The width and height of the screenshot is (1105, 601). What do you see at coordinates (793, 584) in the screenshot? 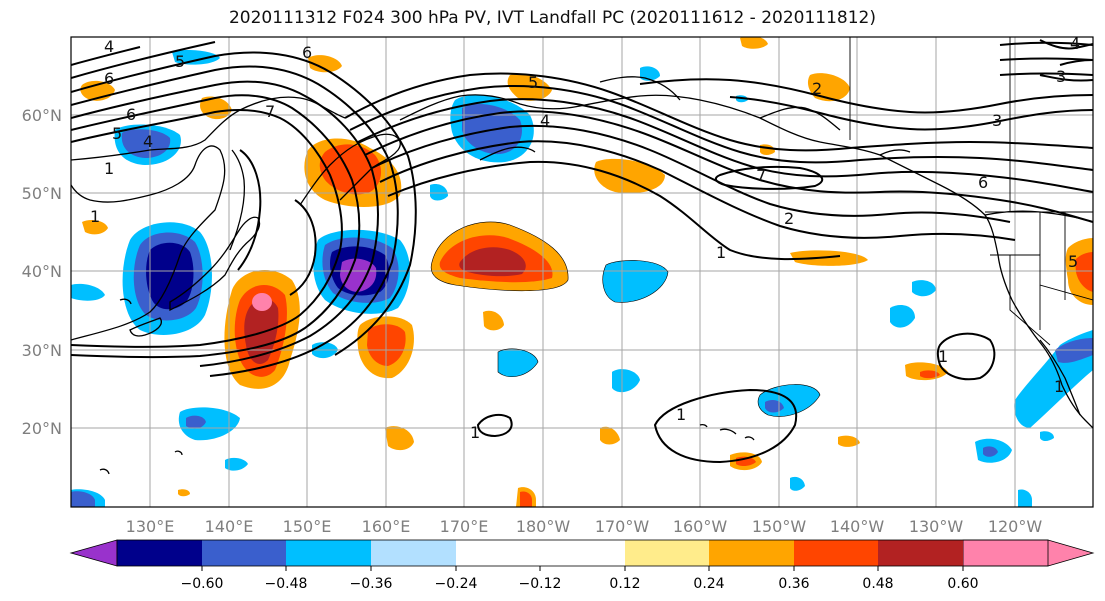
I see `colorbar-tick-label: 0.36` at bounding box center [793, 584].